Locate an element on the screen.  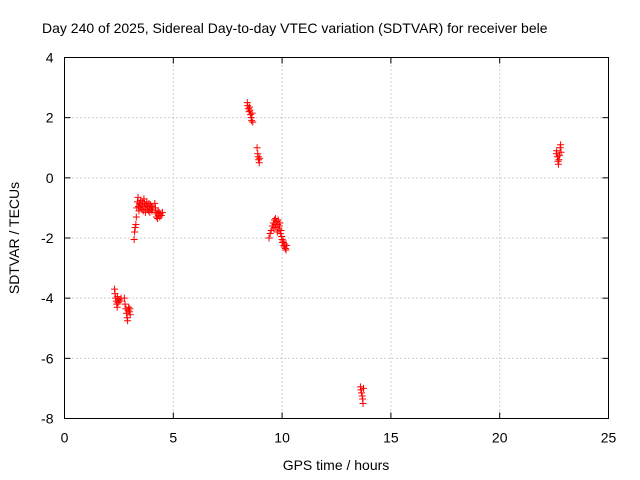
x-tick-label: 5 is located at coordinates (173, 438).